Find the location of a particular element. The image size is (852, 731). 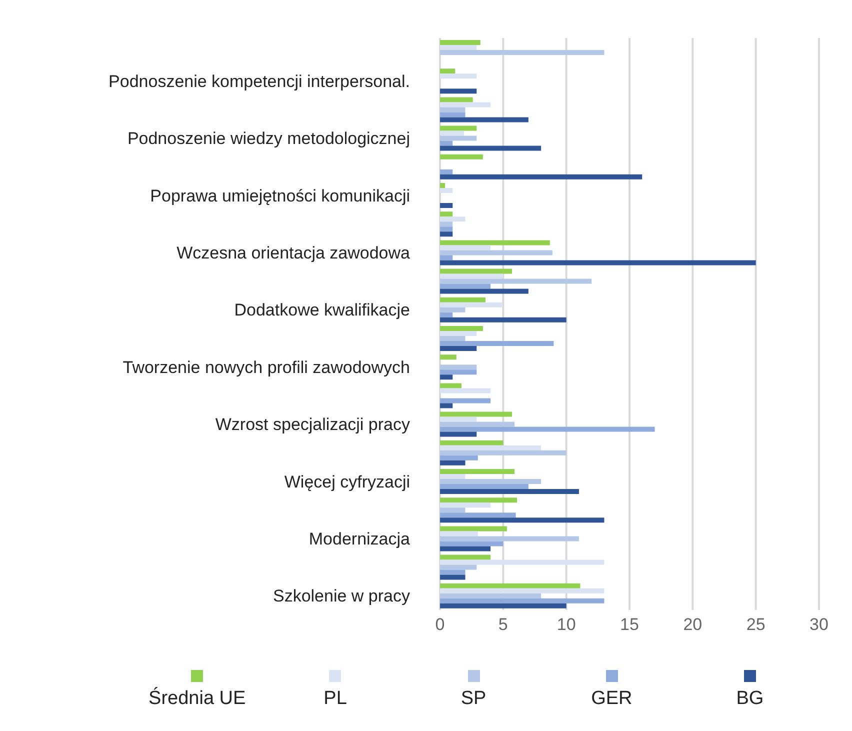

x-tick-label: 15 is located at coordinates (629, 624).